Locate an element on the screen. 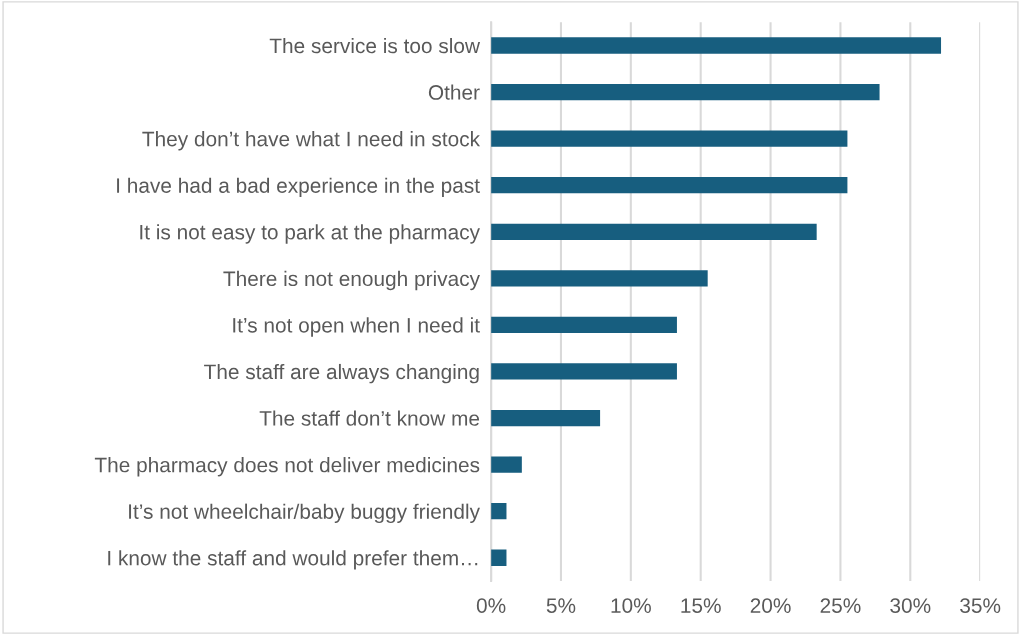  x-tick-label: 15% is located at coordinates (701, 605).